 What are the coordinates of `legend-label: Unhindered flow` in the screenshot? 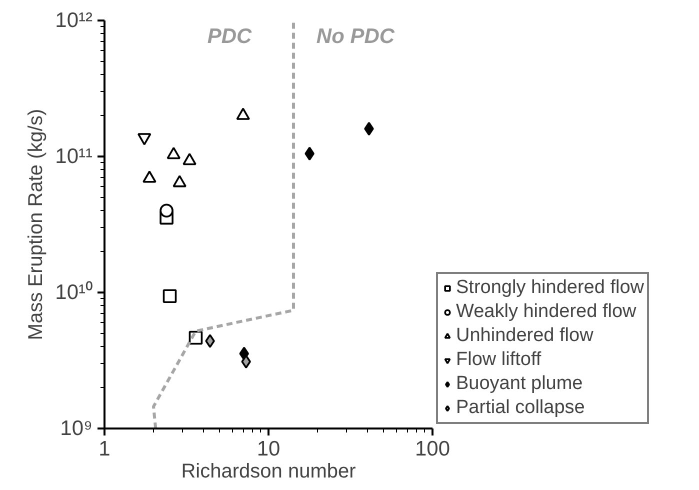 It's located at (525, 336).